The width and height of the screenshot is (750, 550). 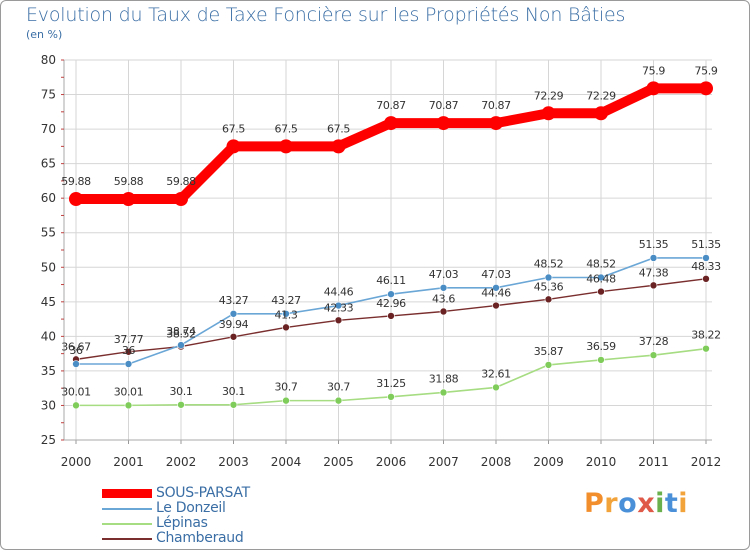 What do you see at coordinates (549, 286) in the screenshot?
I see `data-label: 45.36` at bounding box center [549, 286].